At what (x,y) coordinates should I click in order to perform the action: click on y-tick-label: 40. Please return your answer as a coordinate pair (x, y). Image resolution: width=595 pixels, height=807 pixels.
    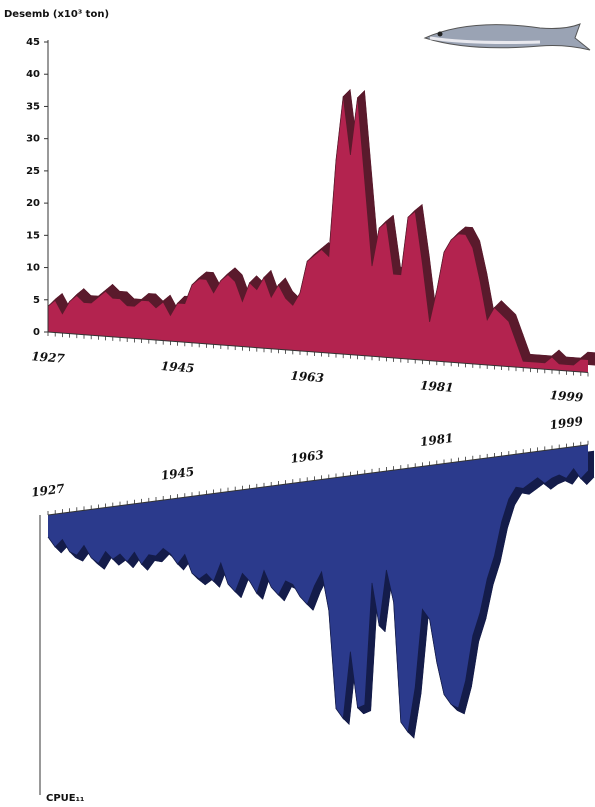
    Looking at the image, I should click on (33, 74).